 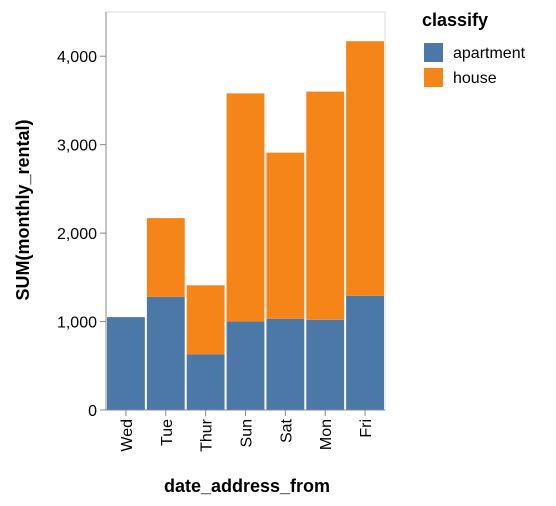 What do you see at coordinates (475, 78) in the screenshot?
I see `legend-label-house: house` at bounding box center [475, 78].